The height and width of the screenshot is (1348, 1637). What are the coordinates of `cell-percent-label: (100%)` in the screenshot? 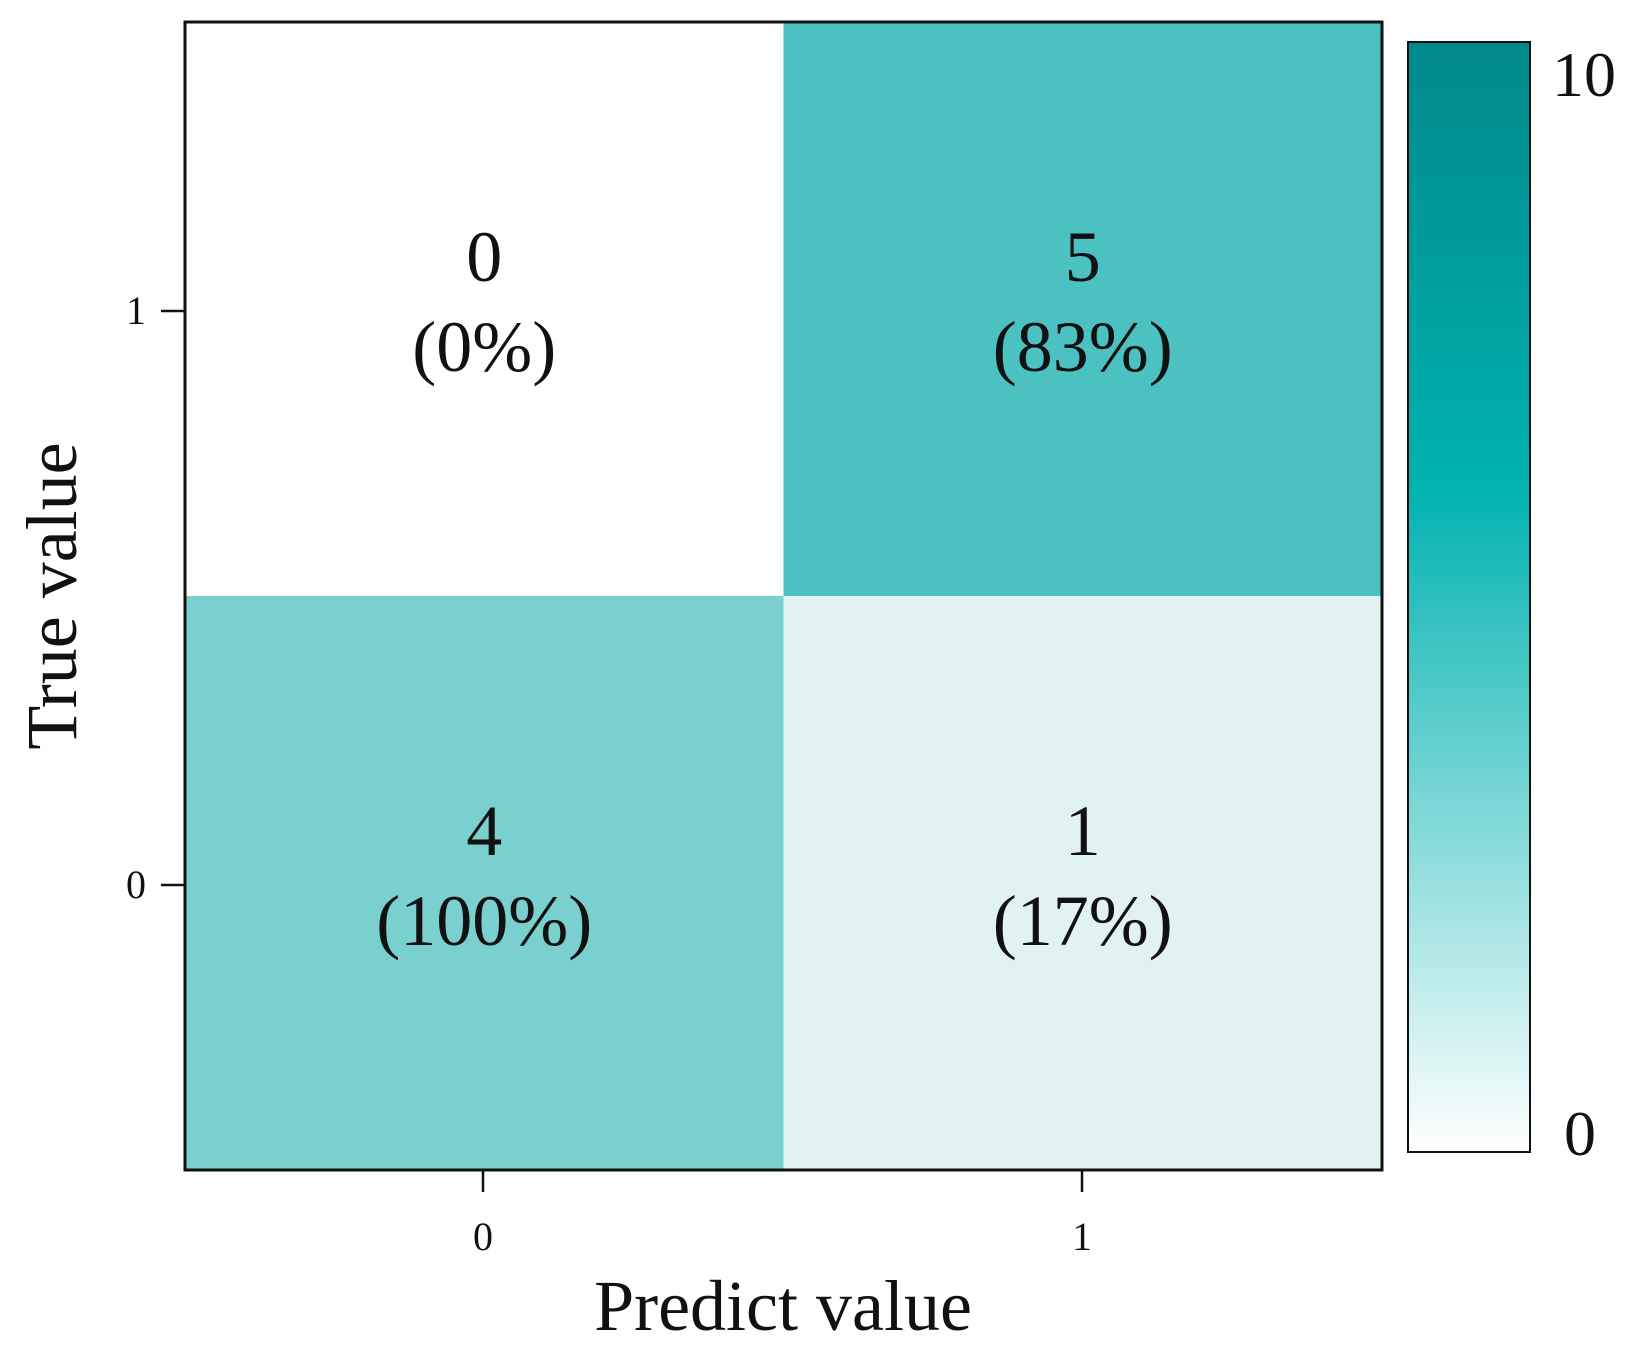 It's located at (484, 921).